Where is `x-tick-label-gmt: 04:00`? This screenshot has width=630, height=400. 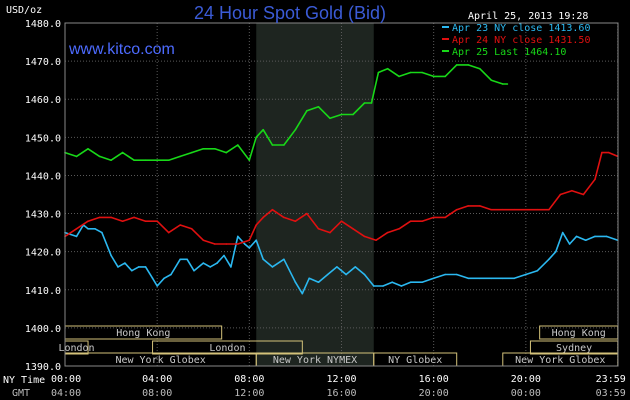 x-tick-label-gmt: 04:00 is located at coordinates (66, 393).